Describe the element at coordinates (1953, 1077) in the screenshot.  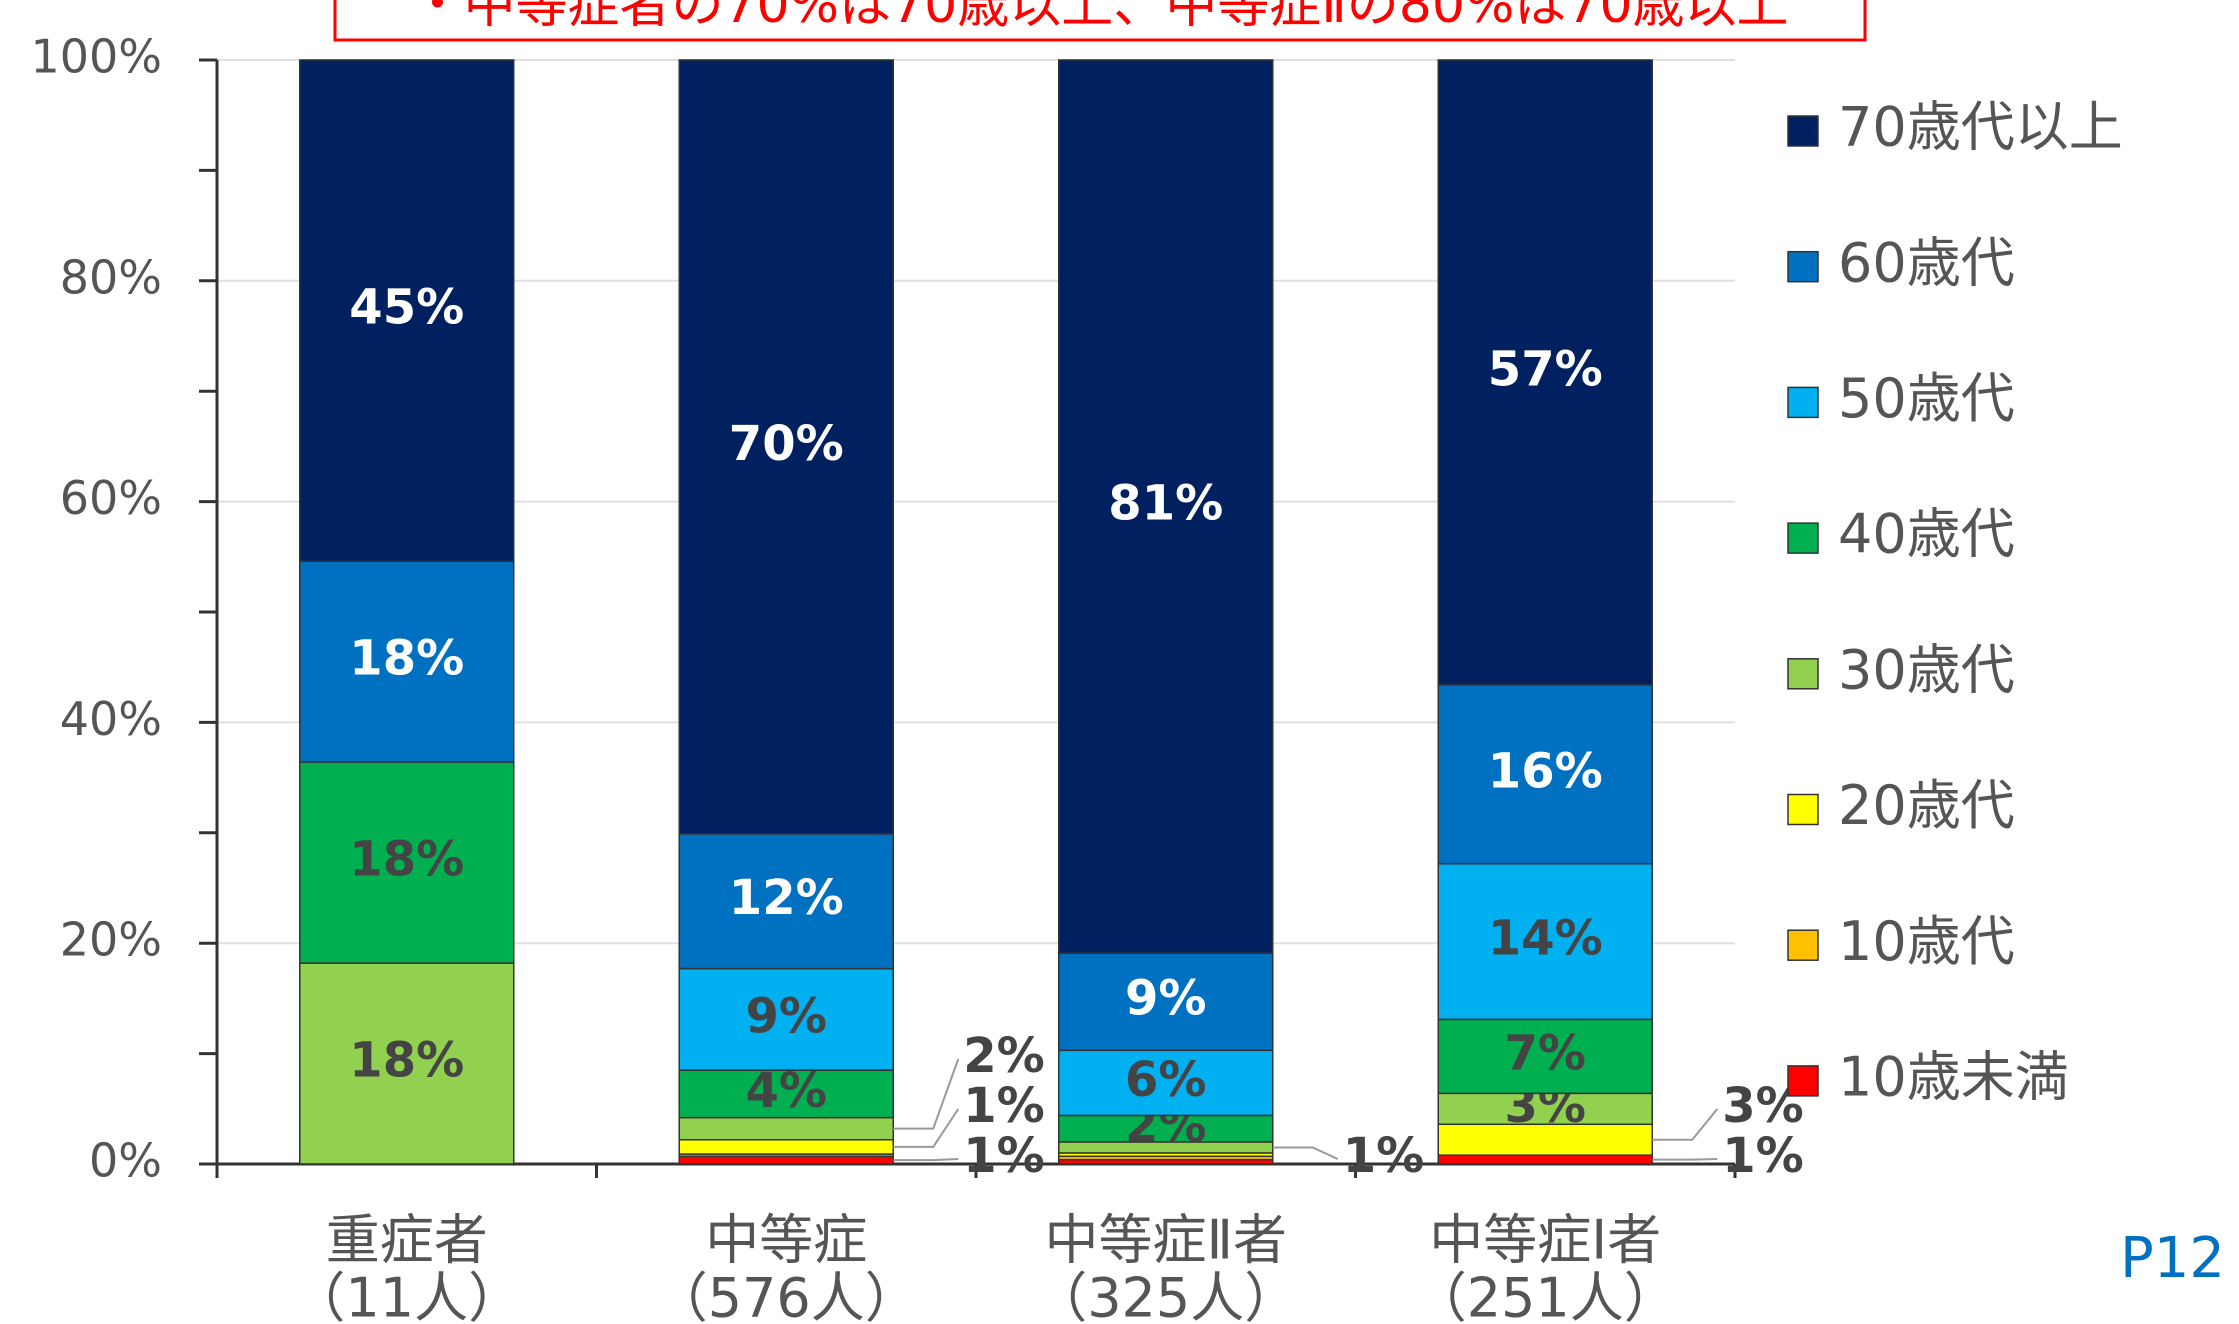
I see `legend-label: 10歳未満` at that location.